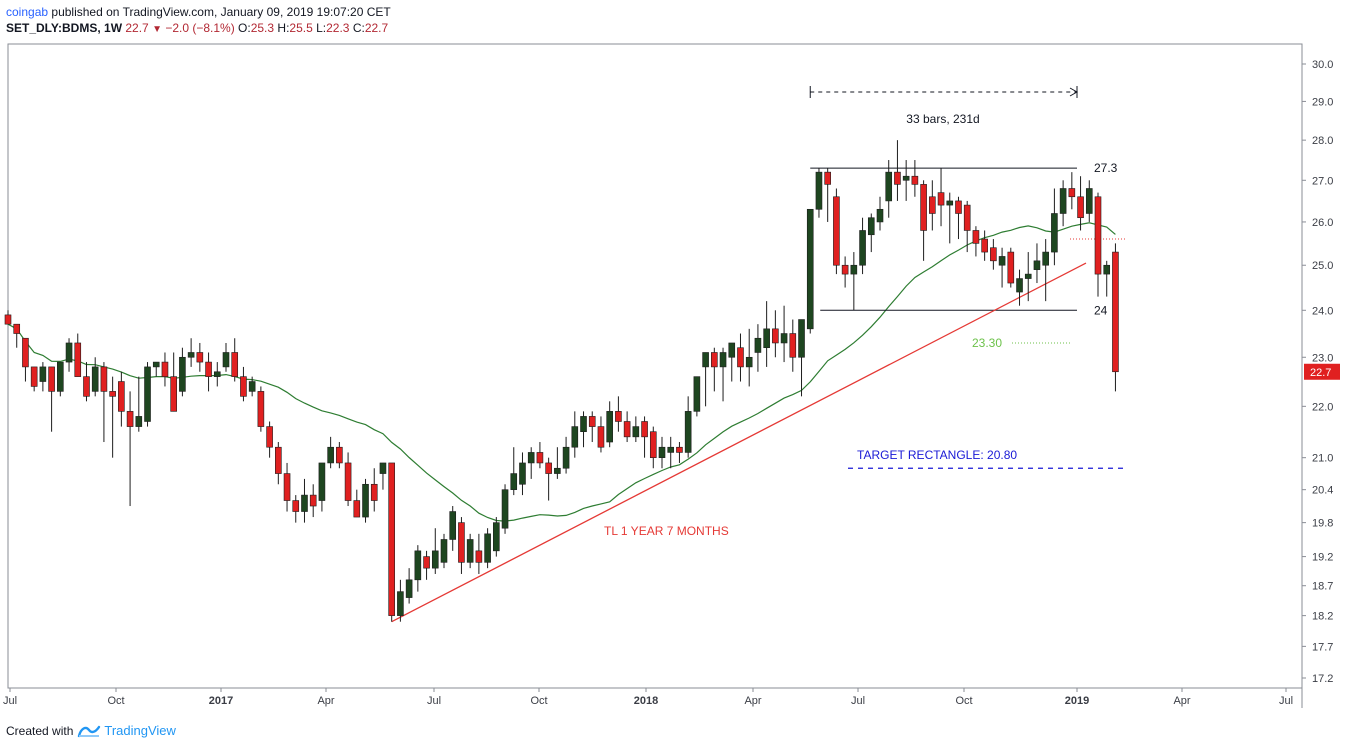 This screenshot has width=1348, height=749. Describe the element at coordinates (1322, 407) in the screenshot. I see `y-tick-label: 22.0` at that location.